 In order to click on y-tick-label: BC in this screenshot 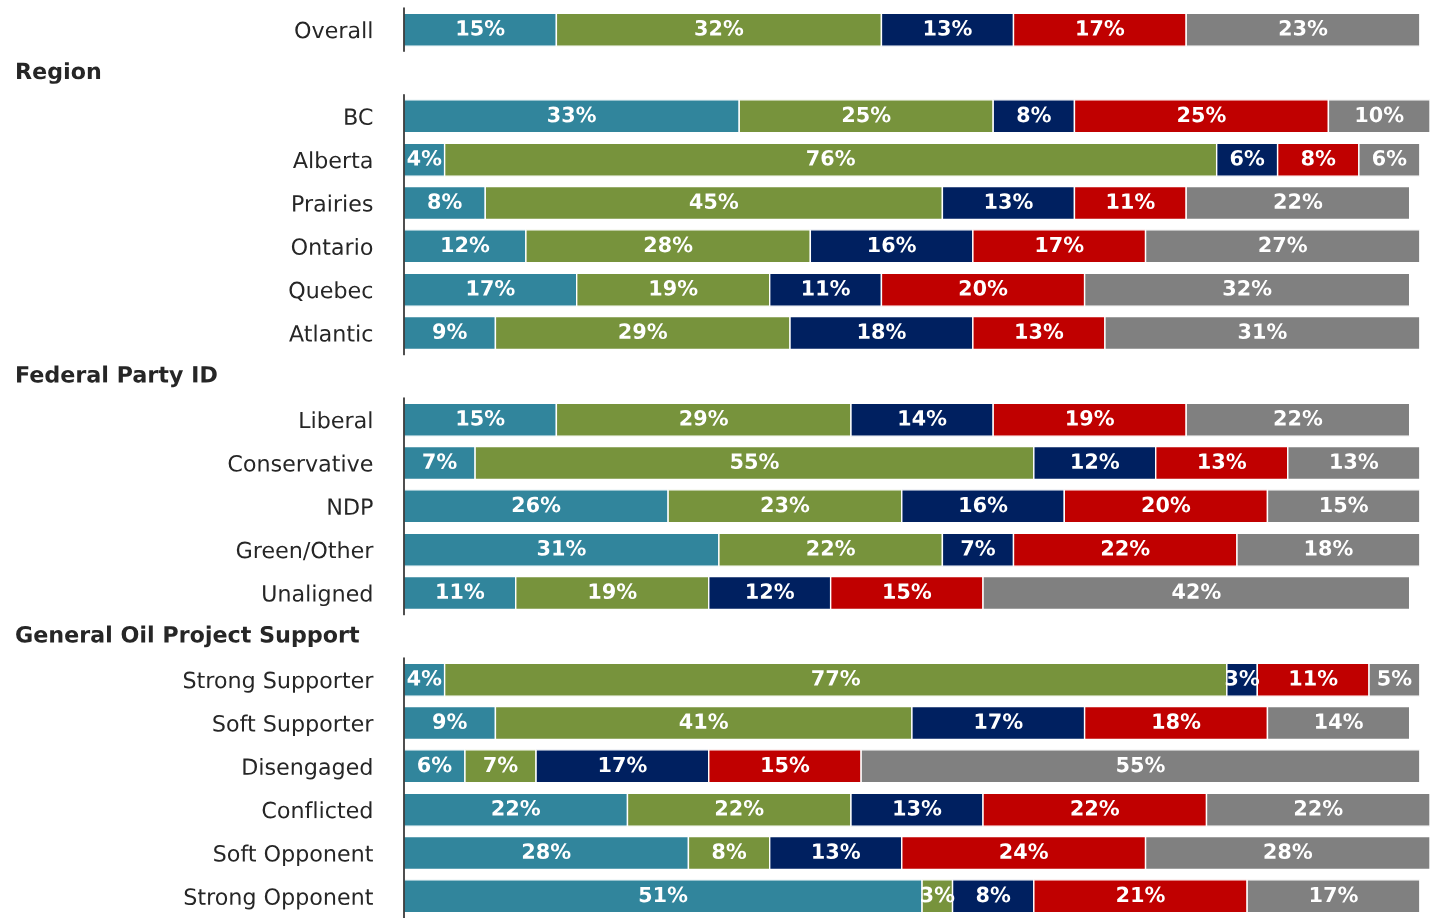, I will do `click(359, 117)`.